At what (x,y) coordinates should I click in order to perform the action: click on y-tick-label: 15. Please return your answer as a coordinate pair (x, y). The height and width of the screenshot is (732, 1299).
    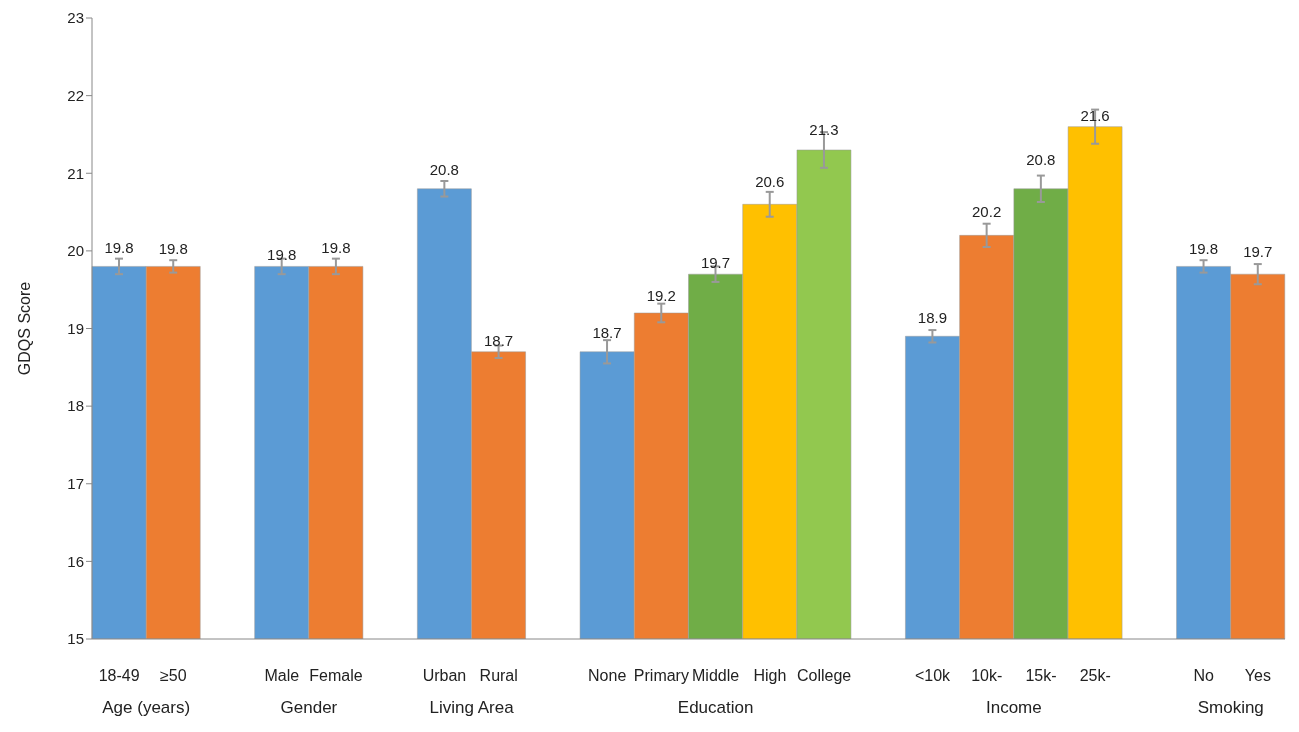
    Looking at the image, I should click on (75, 639).